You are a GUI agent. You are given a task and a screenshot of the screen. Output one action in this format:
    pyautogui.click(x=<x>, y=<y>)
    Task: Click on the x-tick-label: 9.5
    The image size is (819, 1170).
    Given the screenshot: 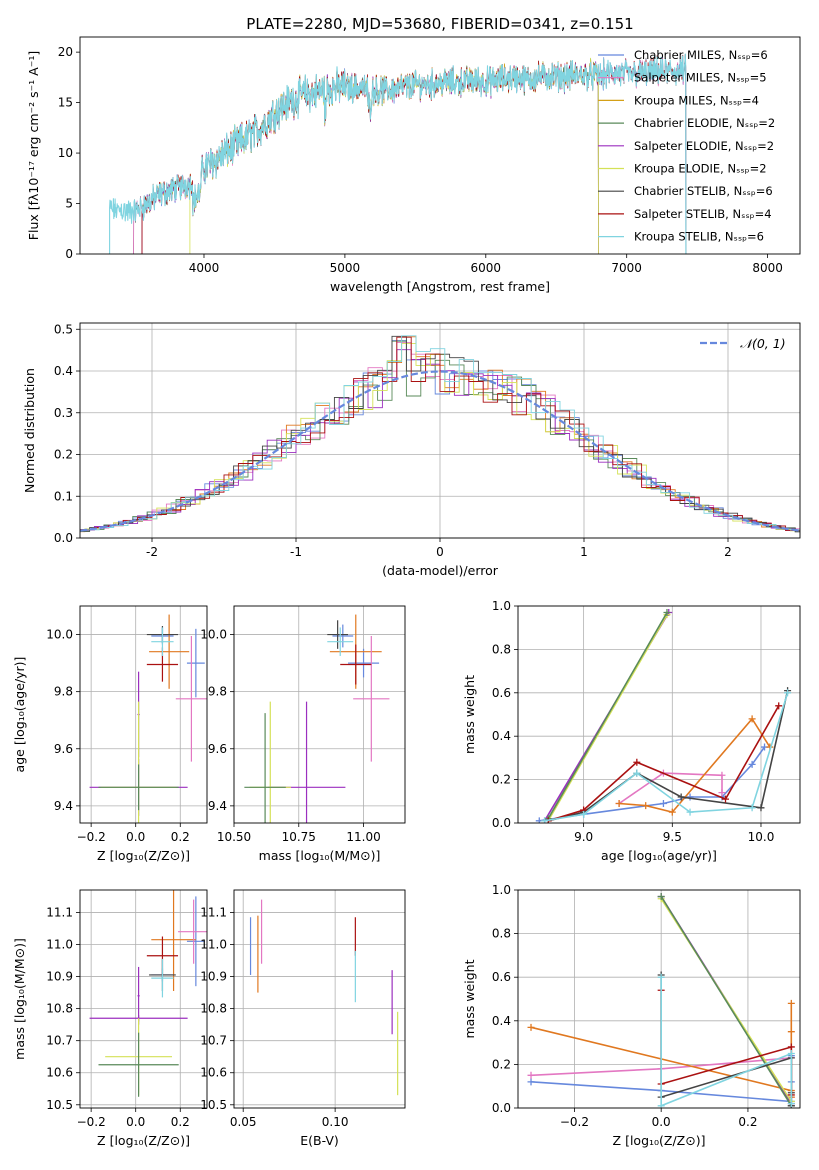 What is the action you would take?
    pyautogui.click(x=672, y=837)
    